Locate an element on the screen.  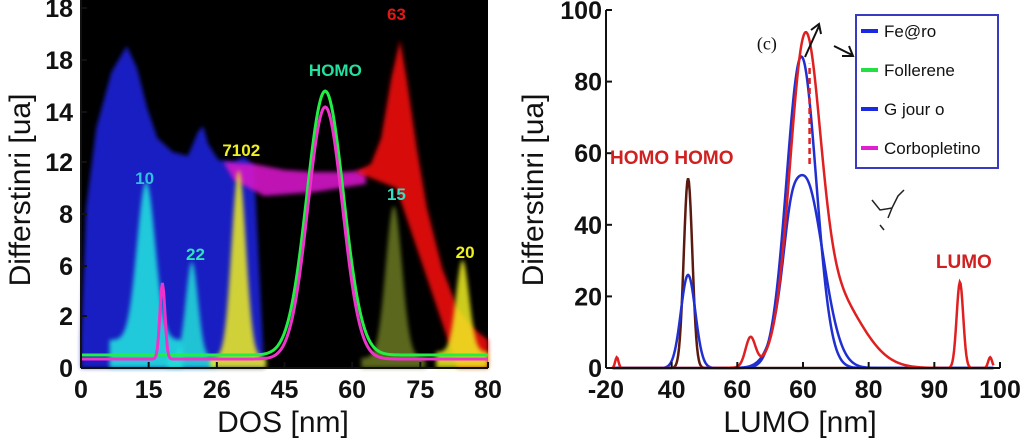
annotation: 22 is located at coordinates (195, 254).